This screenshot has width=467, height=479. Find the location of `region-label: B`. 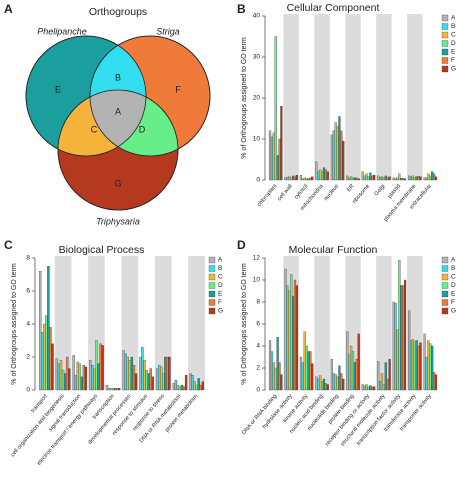

region-label: B is located at coordinates (118, 77).